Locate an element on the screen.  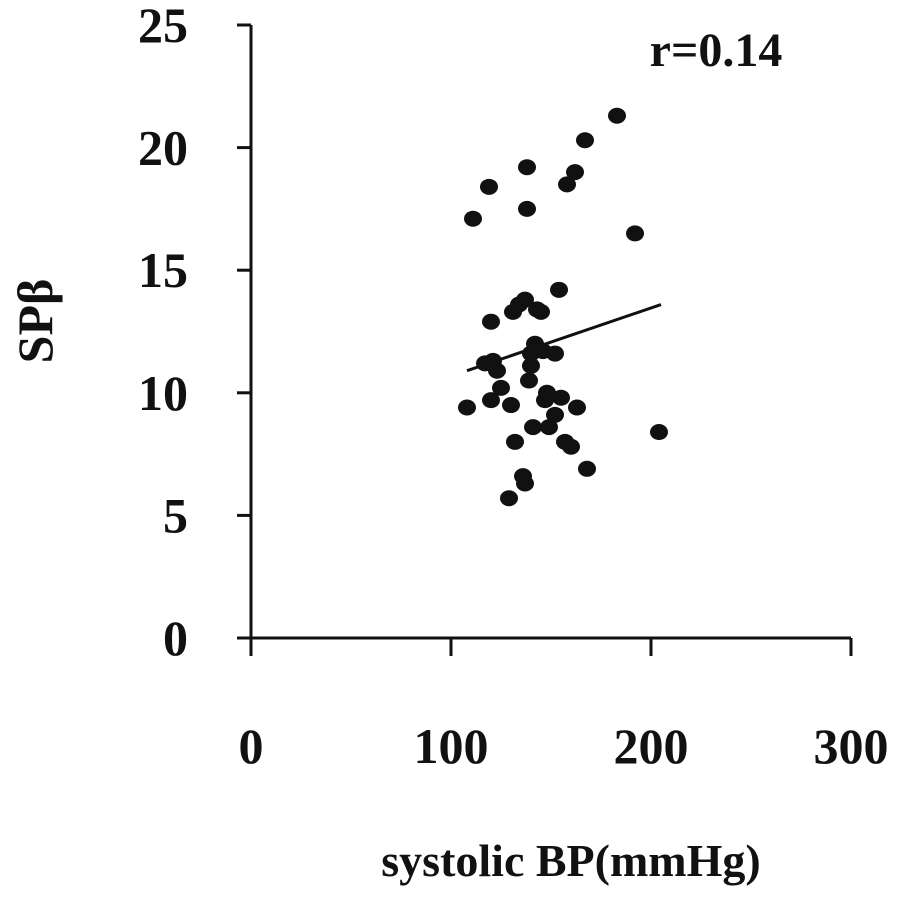
x-tick-label: 300 is located at coordinates (851, 746).